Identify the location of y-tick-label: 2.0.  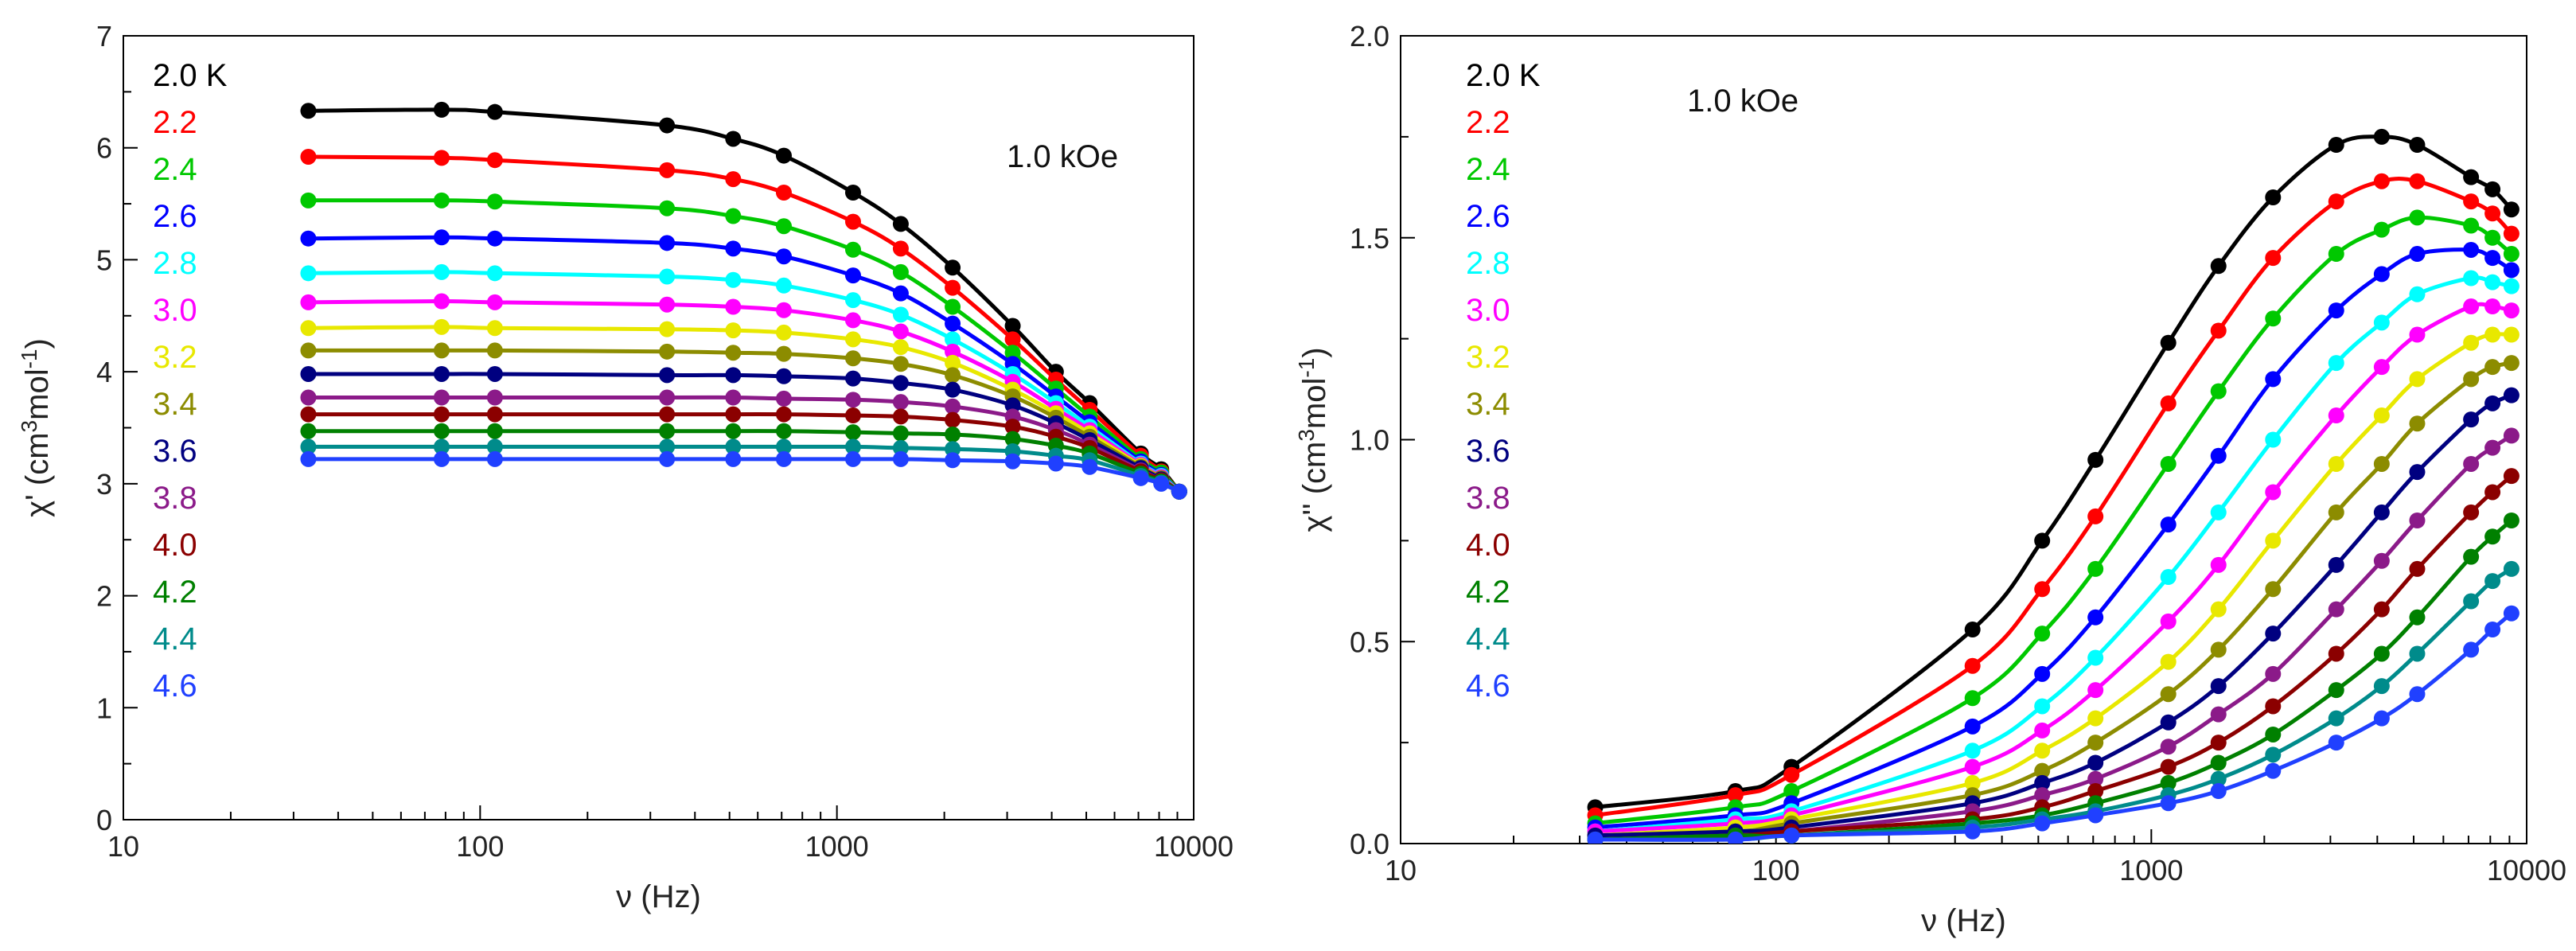
(1369, 36).